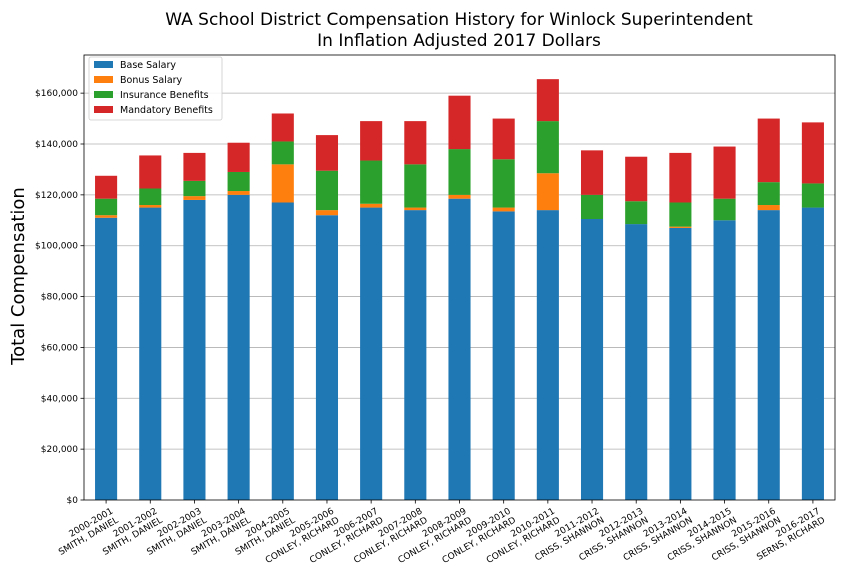  I want to click on legend-label: Base Salary, so click(148, 65).